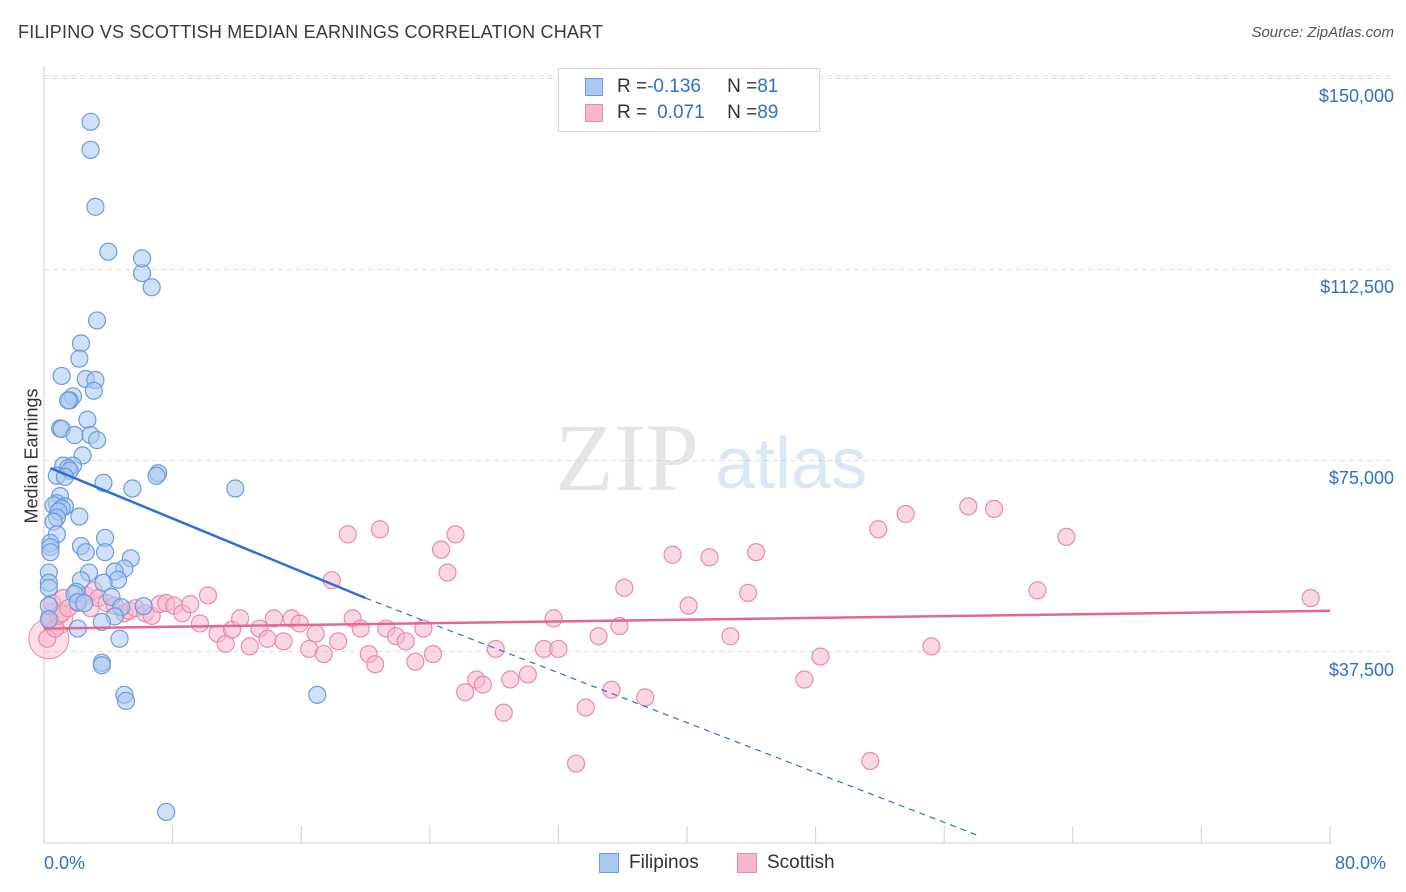 This screenshot has height=892, width=1406. Describe the element at coordinates (689, 100) in the screenshot. I see `correlation-legend: R = -0.136 N = 81 R = 0.071 N = 89` at that location.